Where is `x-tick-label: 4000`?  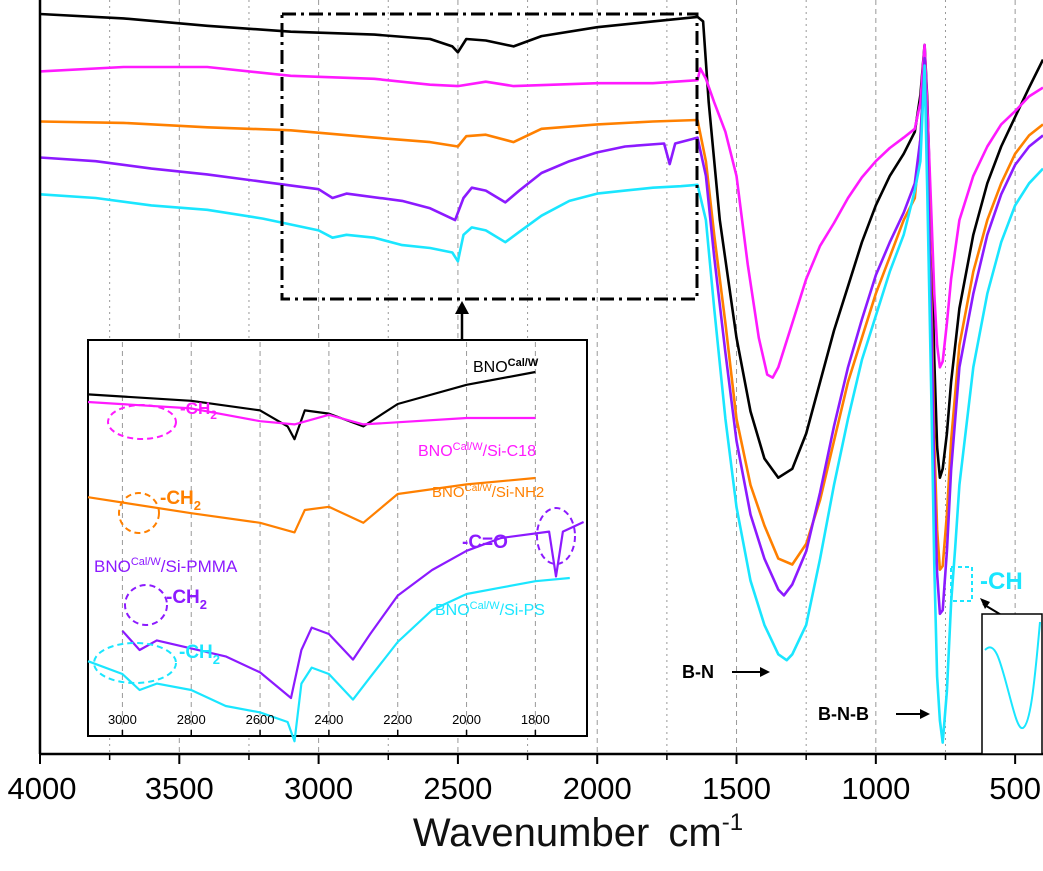
x-tick-label: 4000 is located at coordinates (42, 788).